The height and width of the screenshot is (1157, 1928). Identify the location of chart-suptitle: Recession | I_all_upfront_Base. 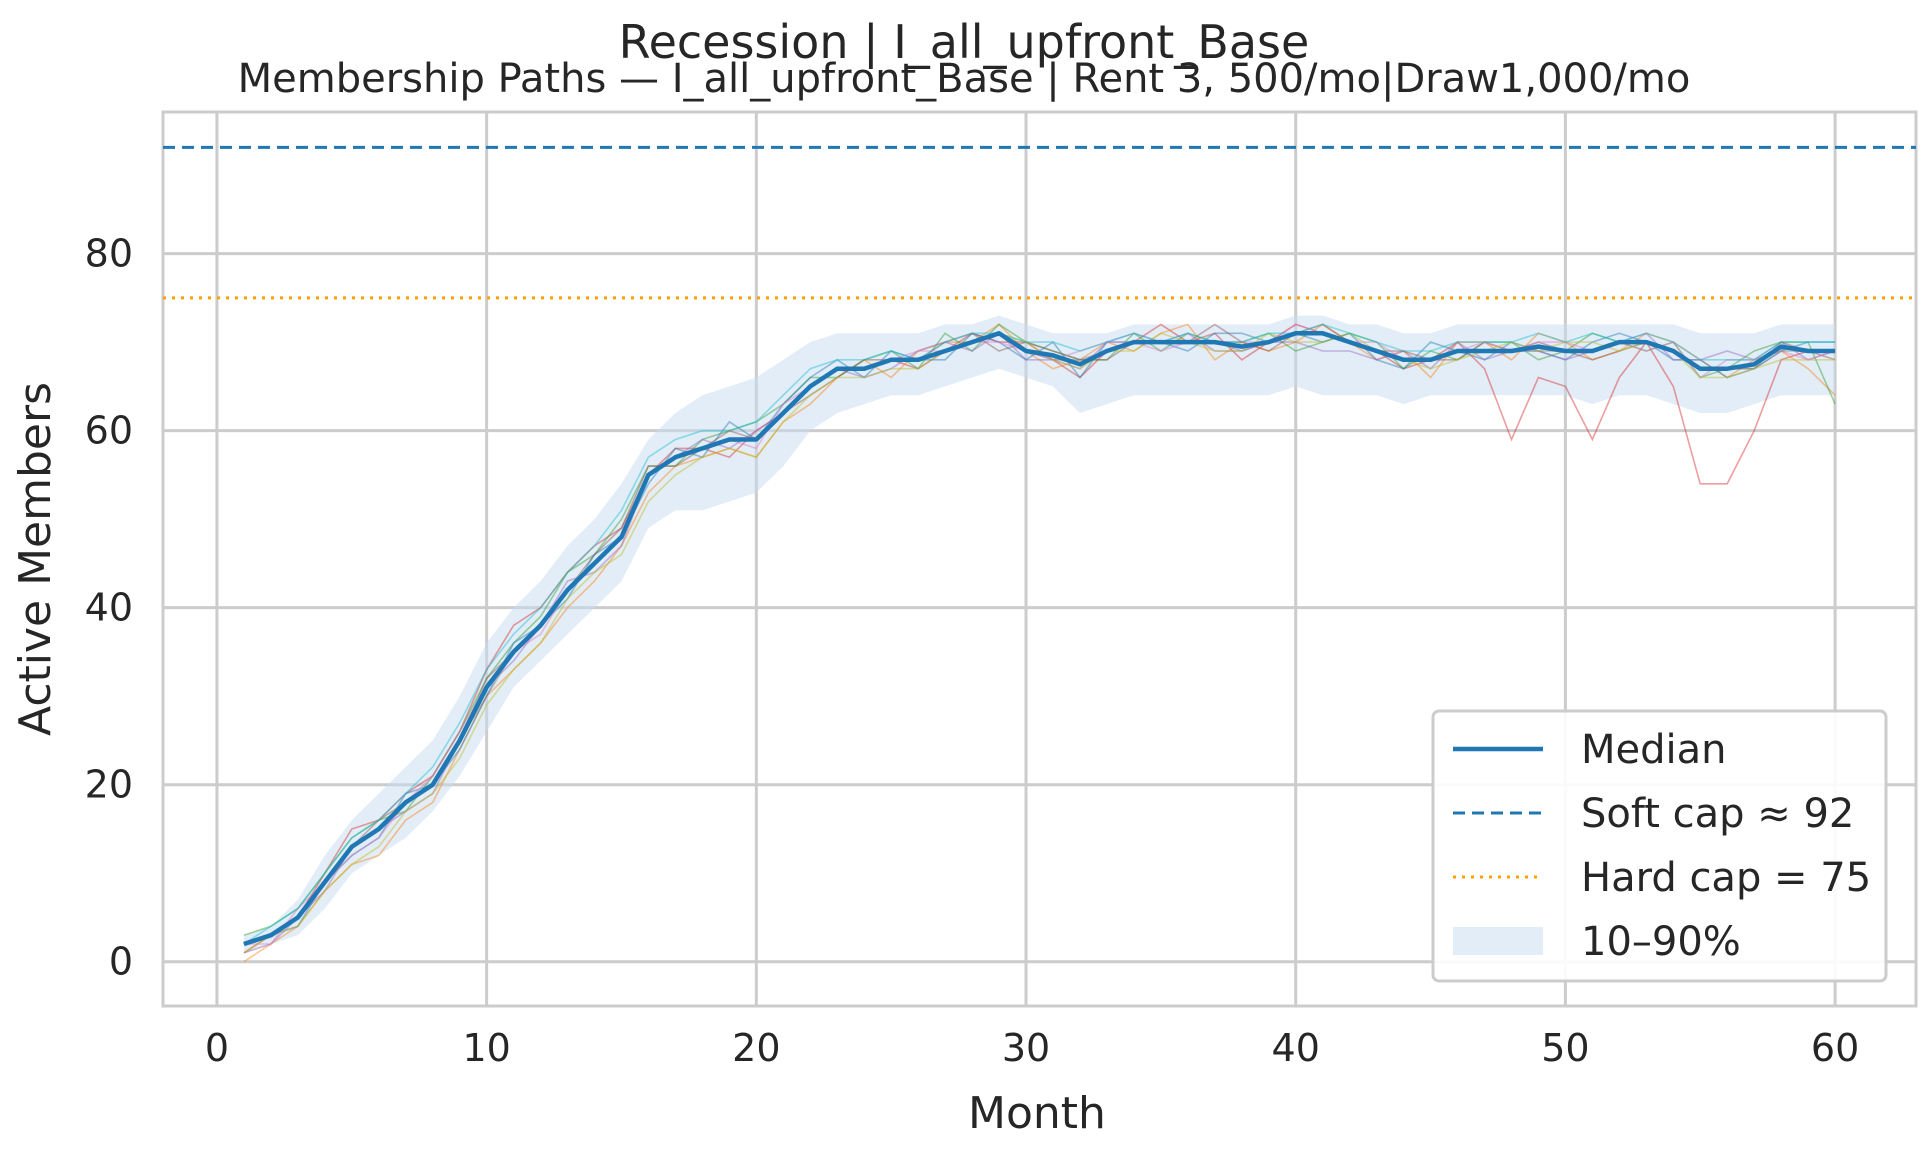
(964, 42).